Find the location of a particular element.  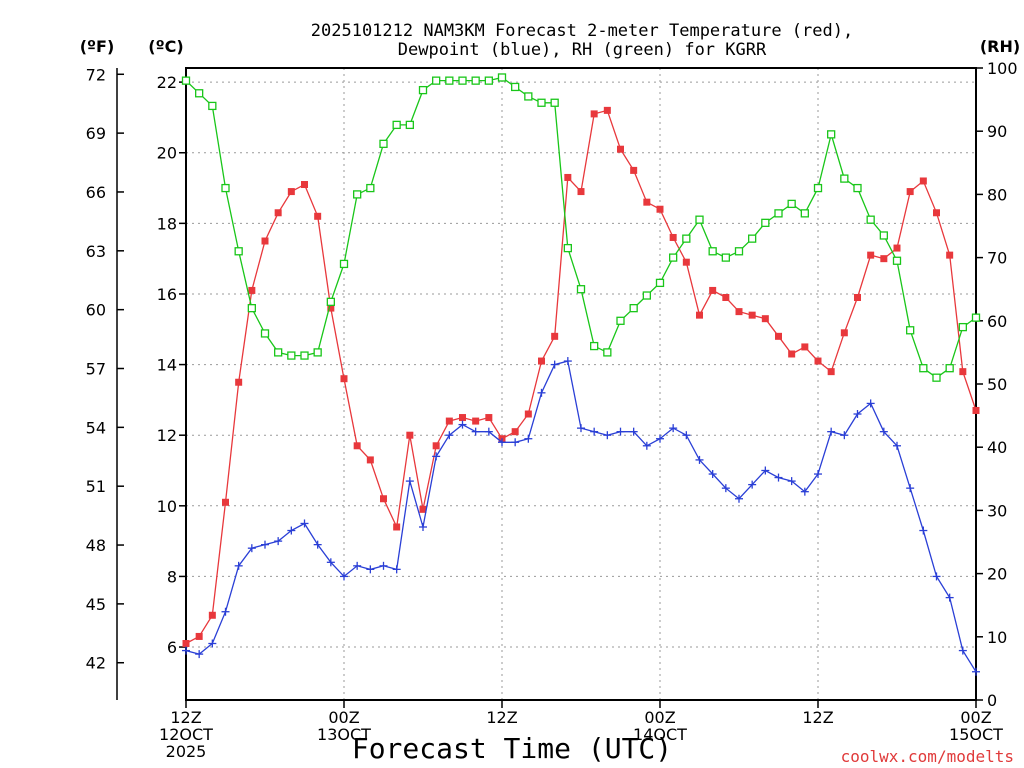

x-axis-label: Forecast Time (UTC) is located at coordinates (512, 748).